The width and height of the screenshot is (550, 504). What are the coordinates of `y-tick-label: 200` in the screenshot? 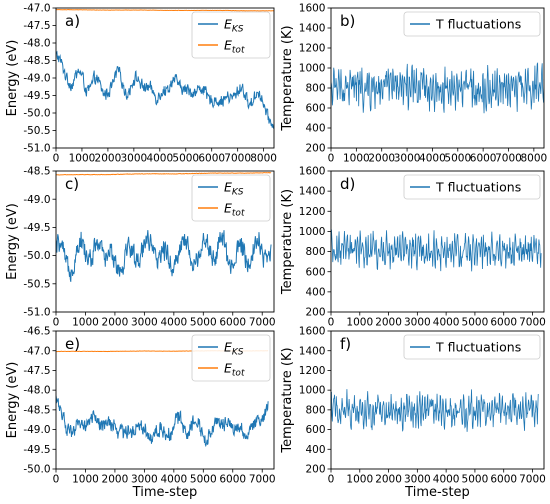 It's located at (315, 470).